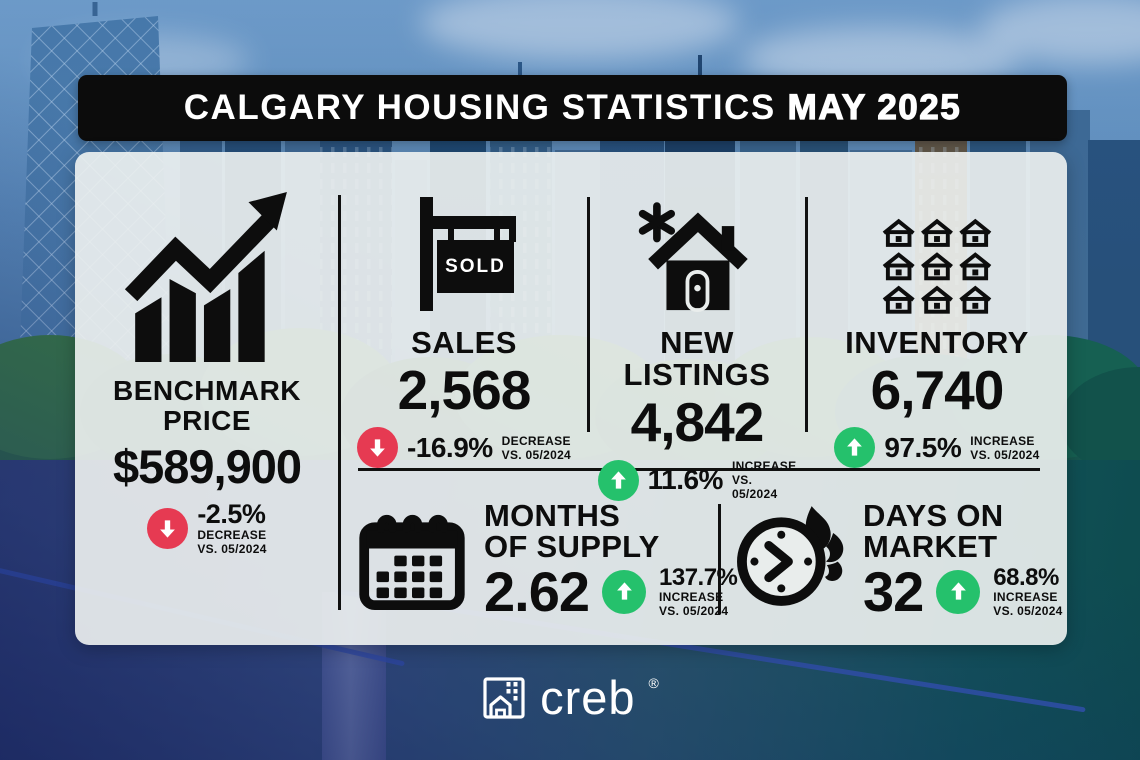 This screenshot has height=760, width=1140. What do you see at coordinates (792, 556) in the screenshot?
I see `clock-flame-icon` at bounding box center [792, 556].